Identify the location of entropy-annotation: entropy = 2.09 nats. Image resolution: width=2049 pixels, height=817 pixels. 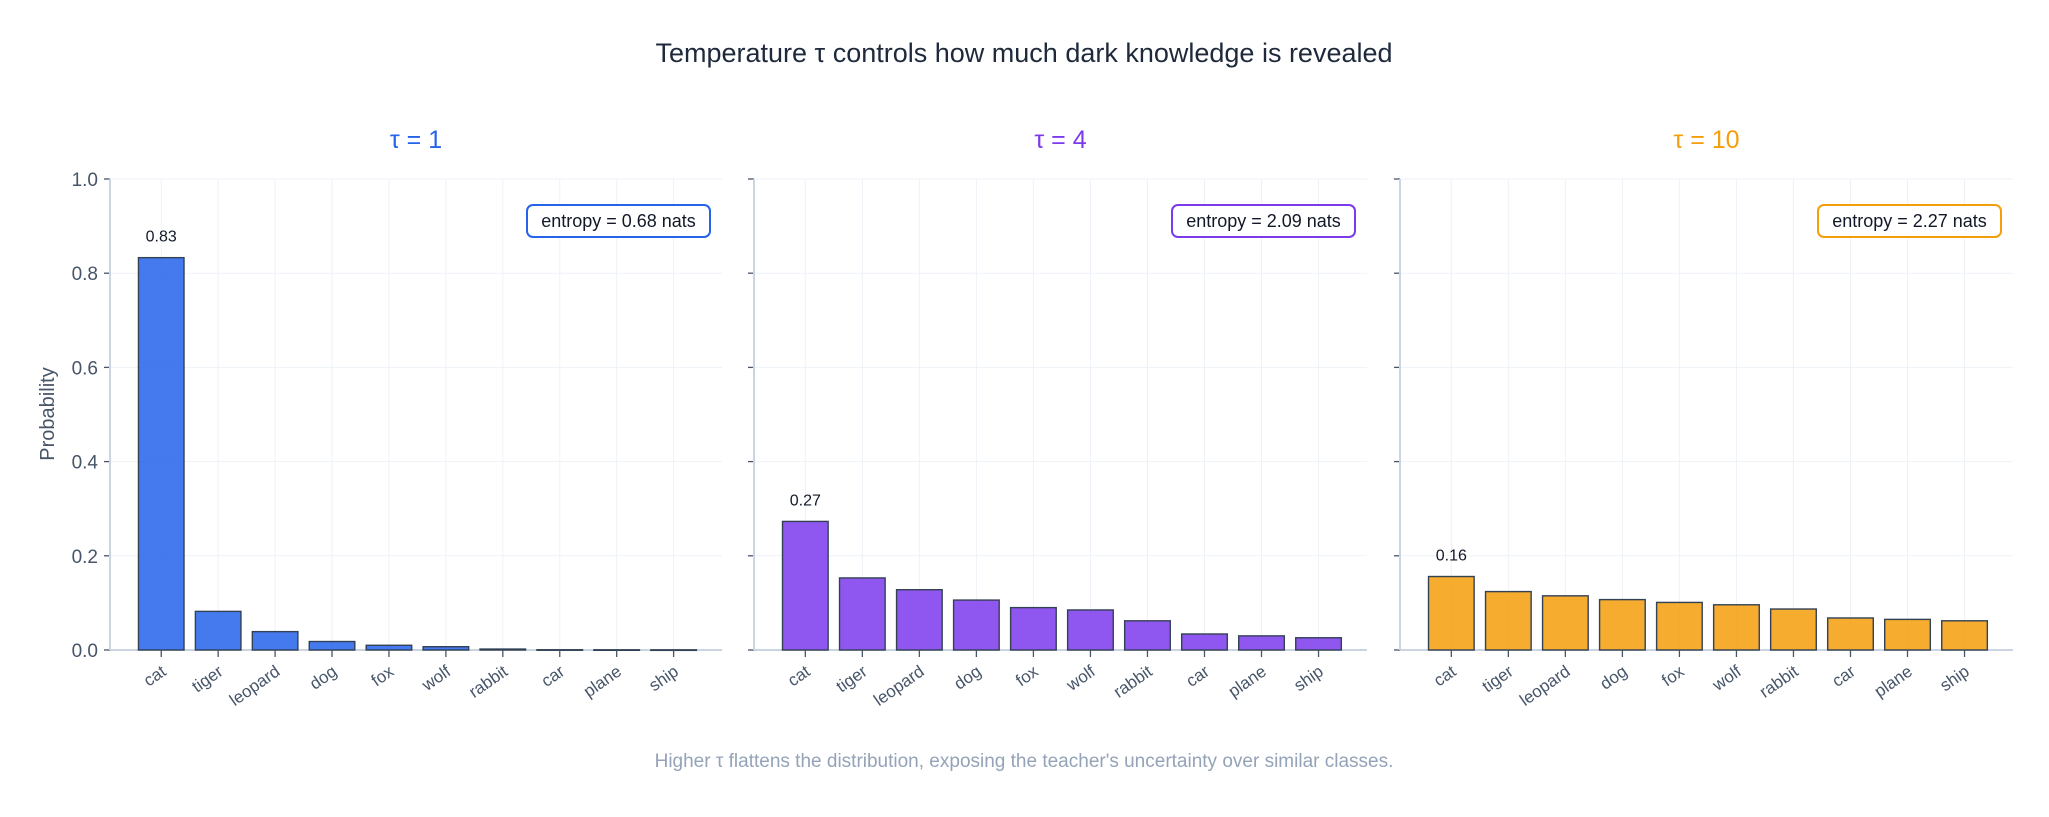
(1263, 221).